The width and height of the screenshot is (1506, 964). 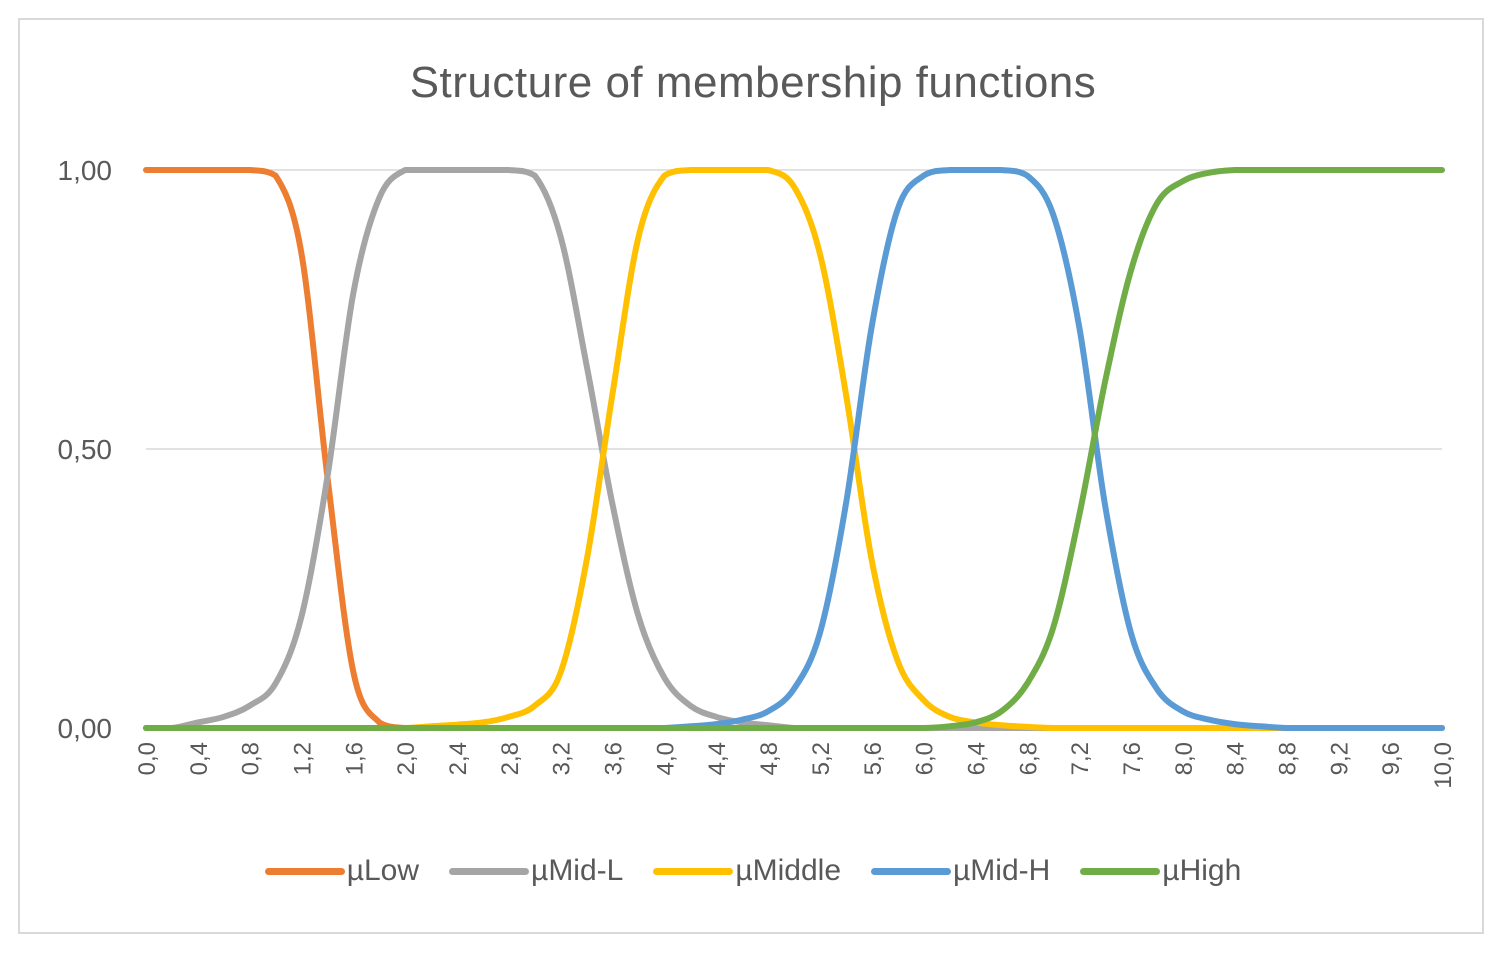 What do you see at coordinates (665, 758) in the screenshot?
I see `x-tick-label: 4,0` at bounding box center [665, 758].